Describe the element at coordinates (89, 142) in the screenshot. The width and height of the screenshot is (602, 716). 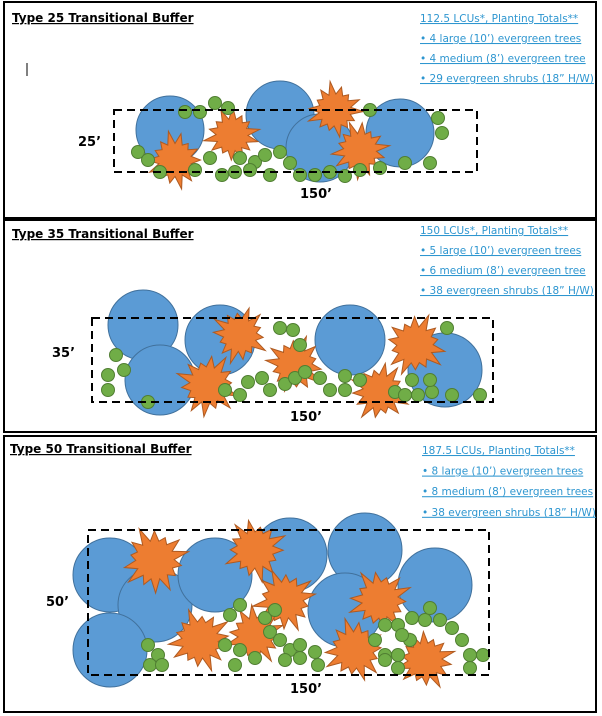
I see `buffer-depth: 25’` at that location.